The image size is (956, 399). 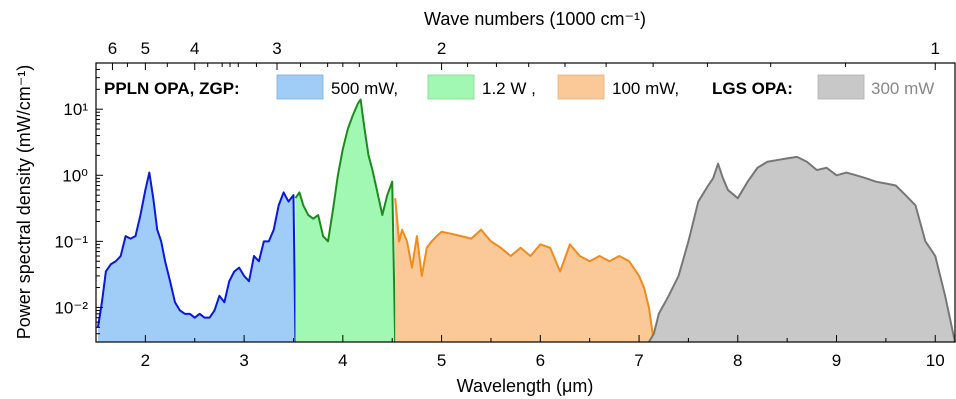 I want to click on x-axis-title: Wavelength (μm), so click(x=525, y=386).